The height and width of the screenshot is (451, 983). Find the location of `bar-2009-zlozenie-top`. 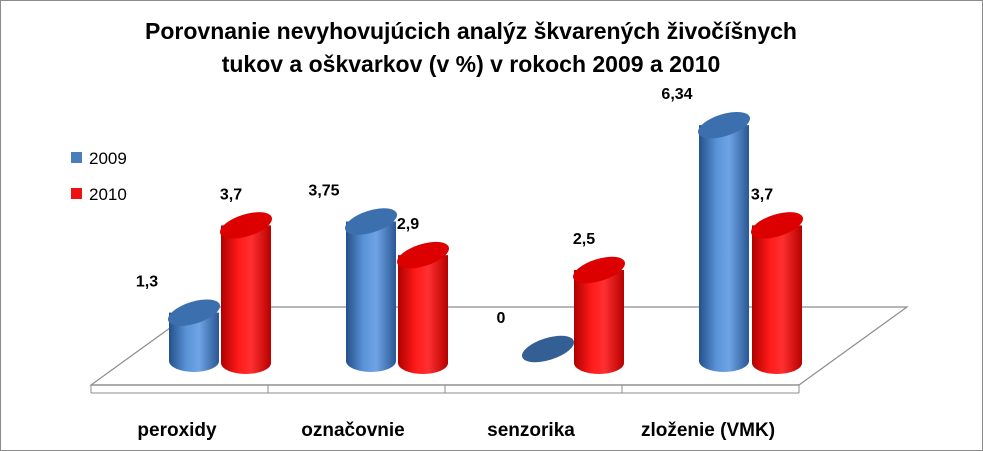

bar-2009-zlozenie-top is located at coordinates (724, 125).